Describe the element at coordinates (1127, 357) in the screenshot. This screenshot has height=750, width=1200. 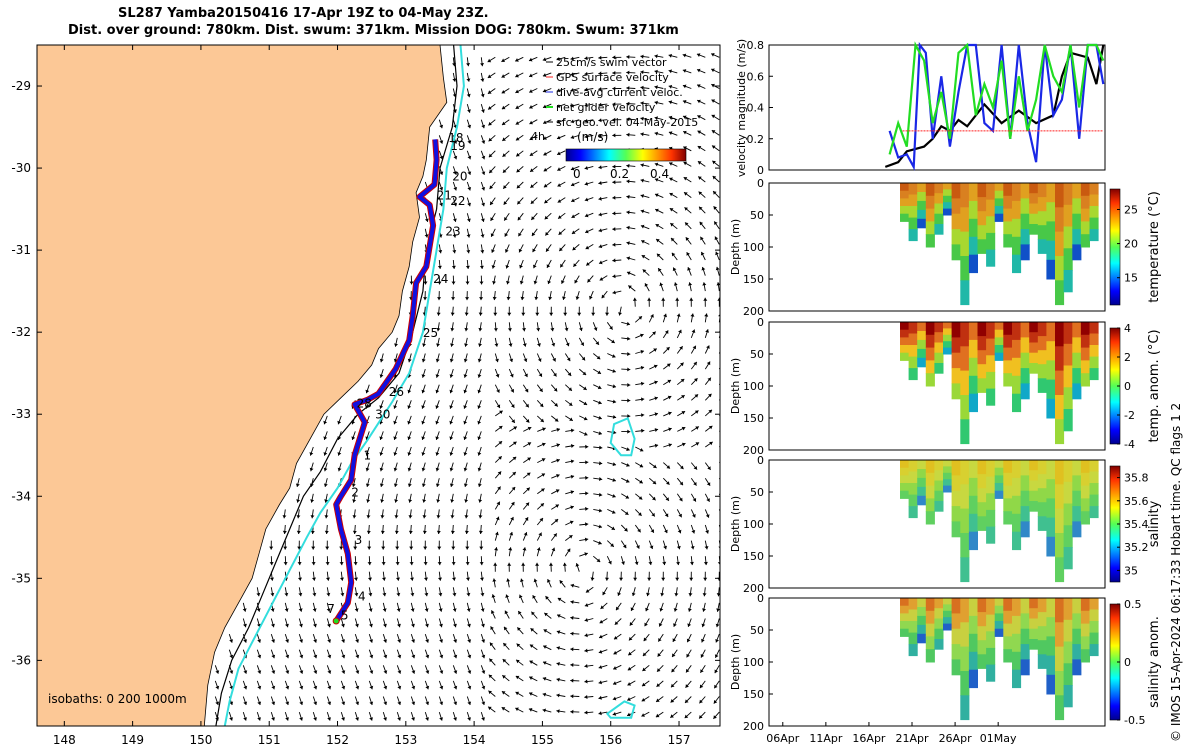
I see `colorbar-tick-label: 2` at that location.